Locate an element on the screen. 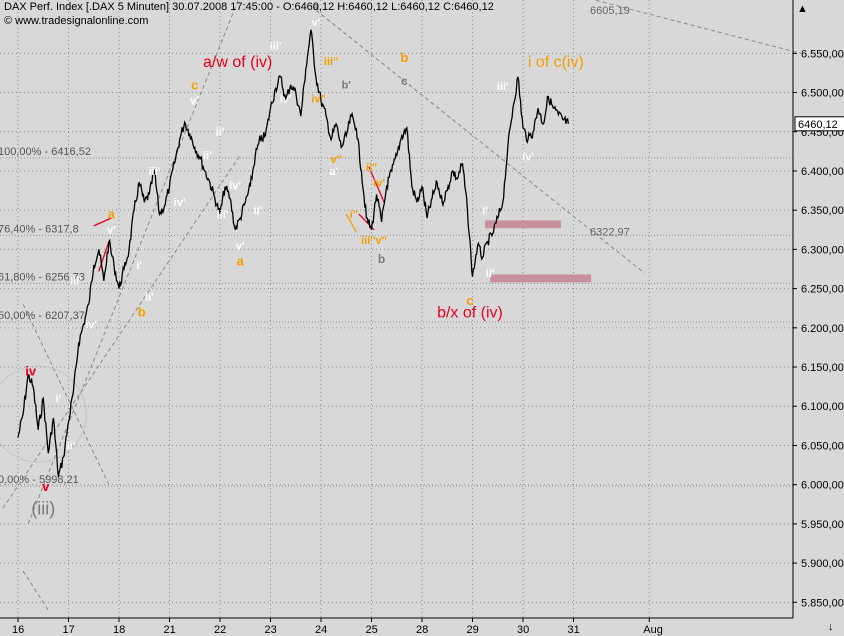 This screenshot has height=636, width=844. fib-level-label: 100,00% - 6416,52 is located at coordinates (45, 152).